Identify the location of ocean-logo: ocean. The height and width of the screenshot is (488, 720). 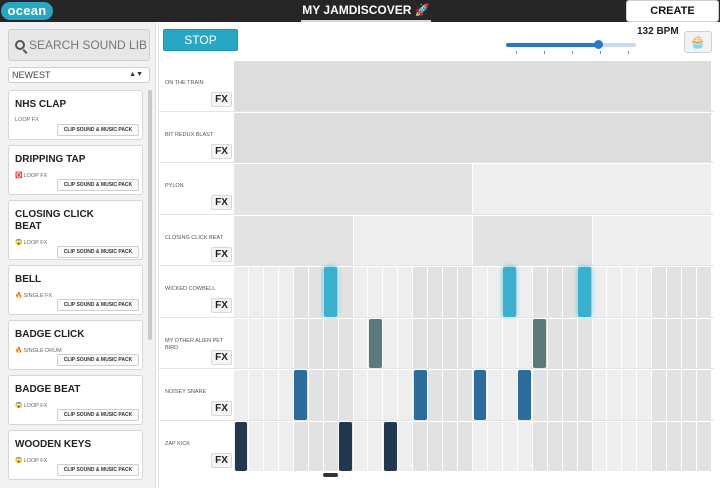
(27, 11).